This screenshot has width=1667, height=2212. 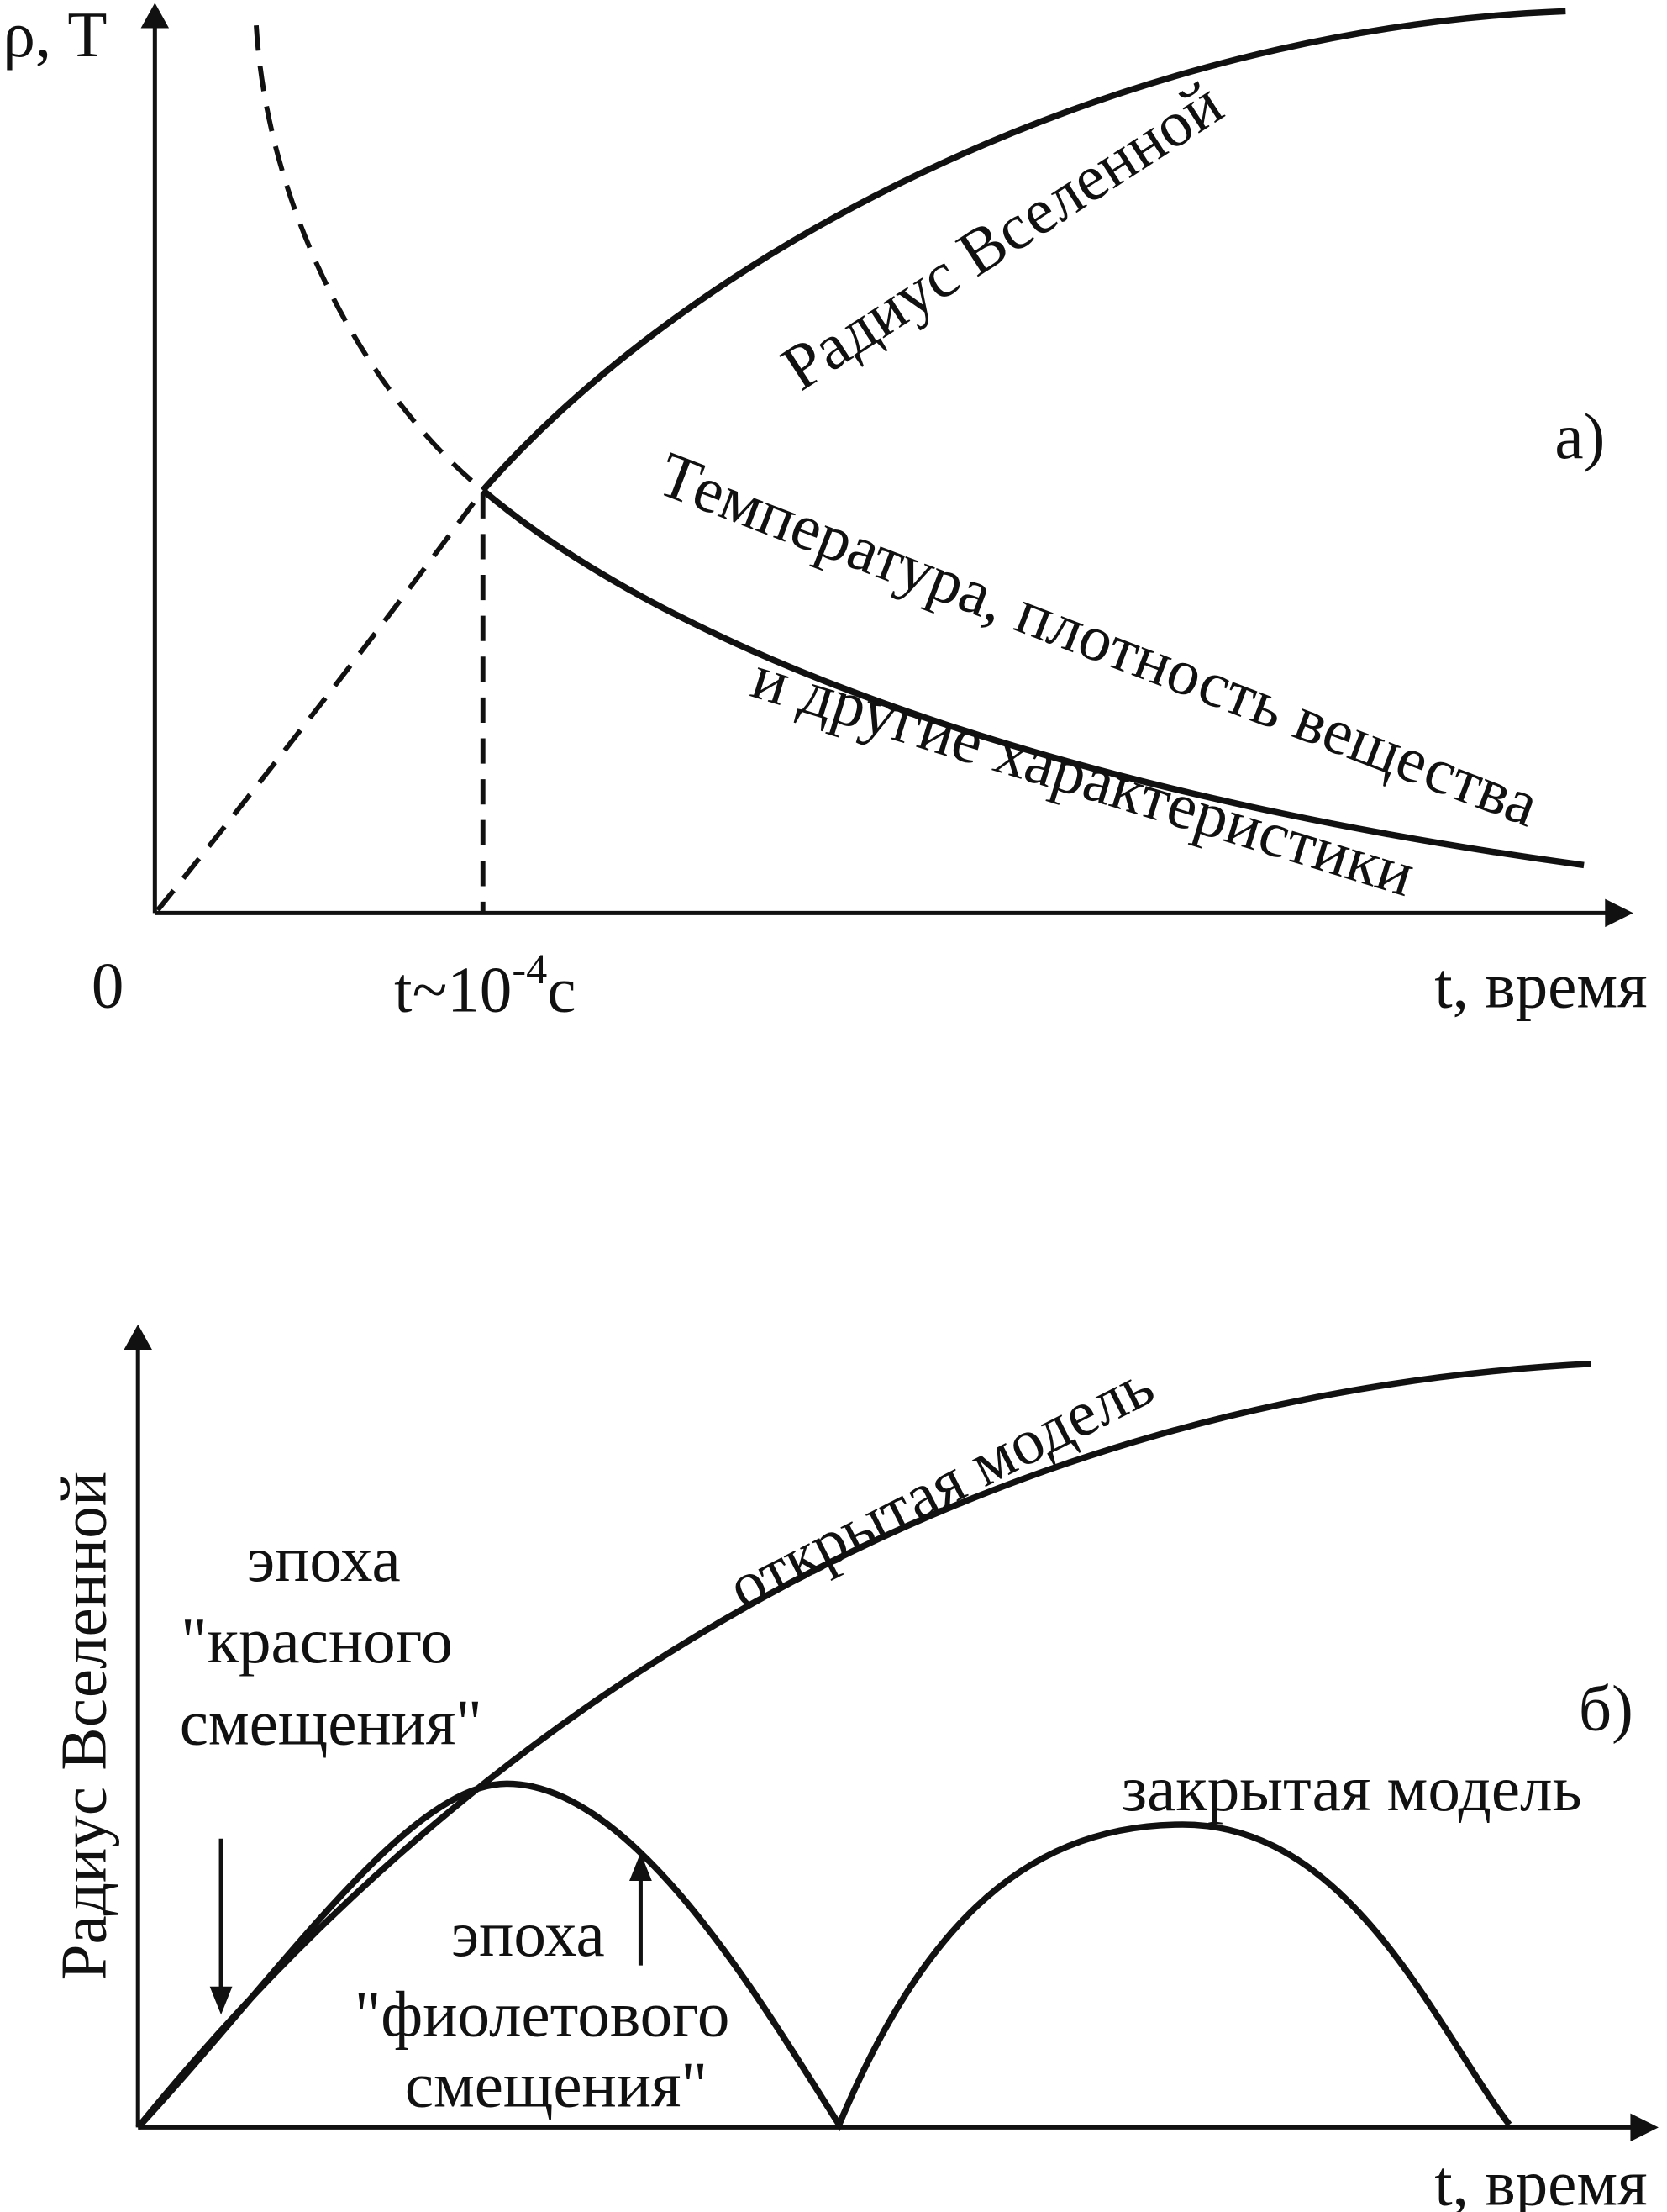 I want to click on red-shift-label: "красного, so click(x=317, y=1640).